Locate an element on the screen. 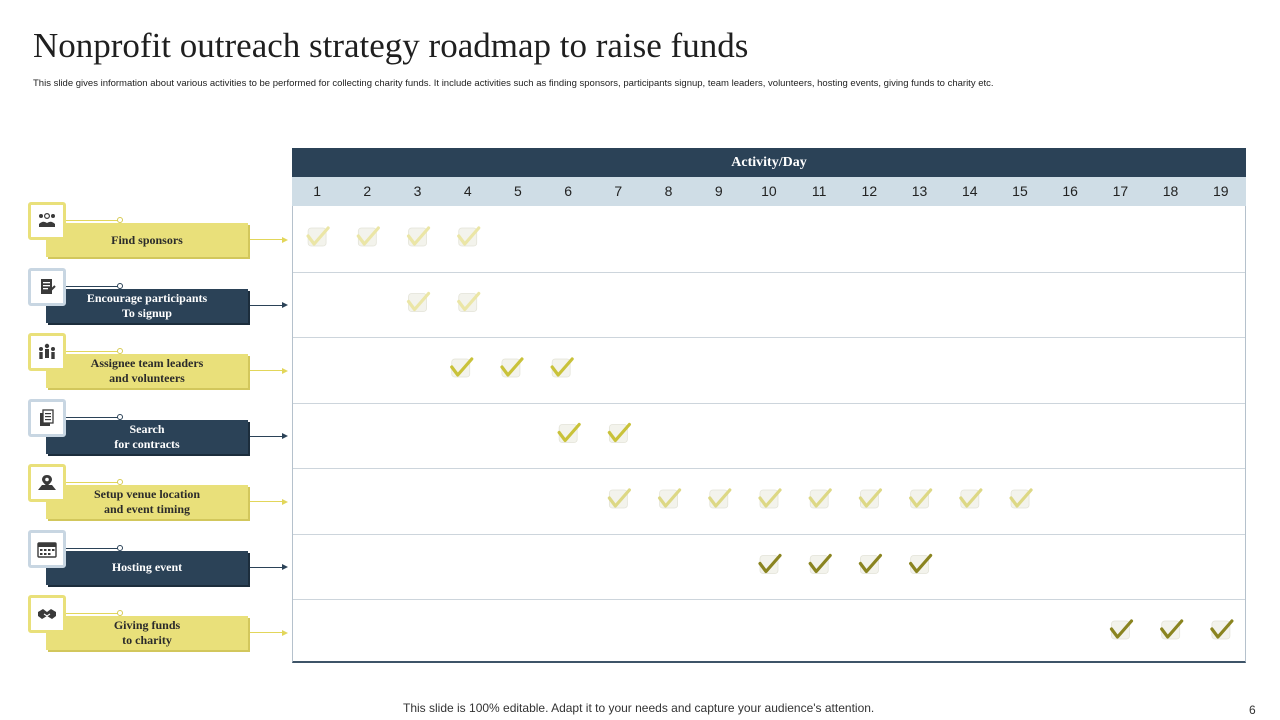  day-header-16: 16 is located at coordinates (1070, 191).